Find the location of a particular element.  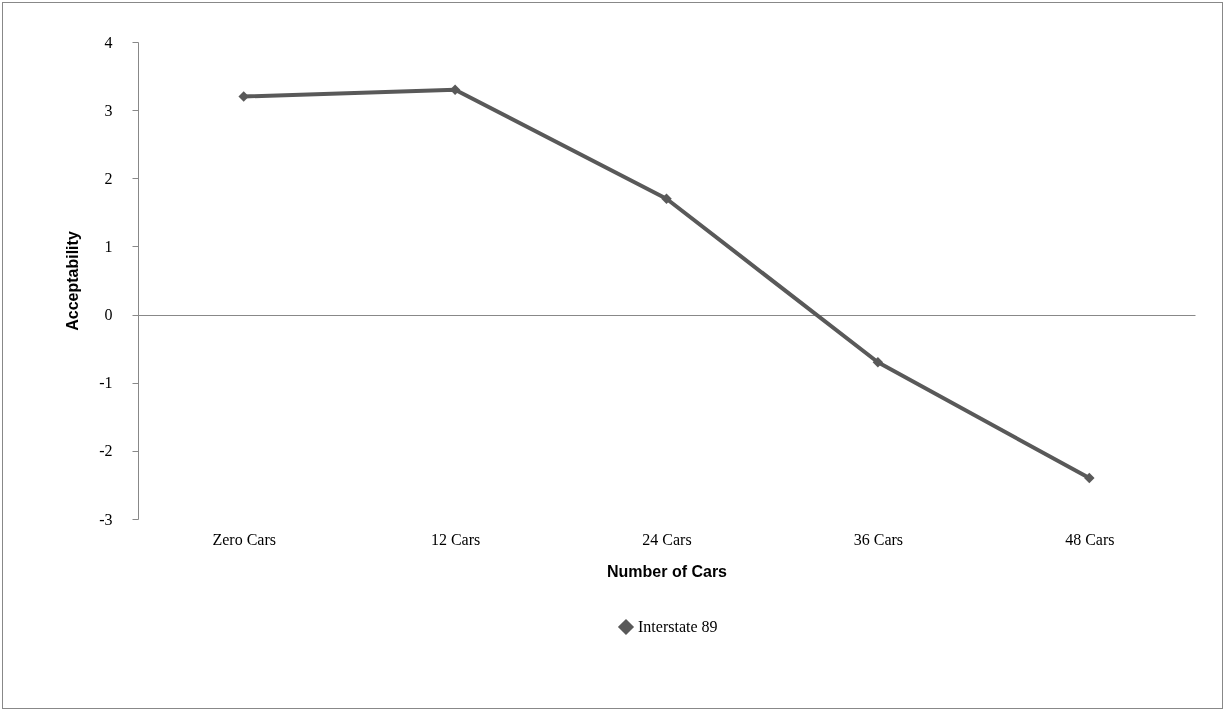

y-axis-title: Acceptability is located at coordinates (73, 281).